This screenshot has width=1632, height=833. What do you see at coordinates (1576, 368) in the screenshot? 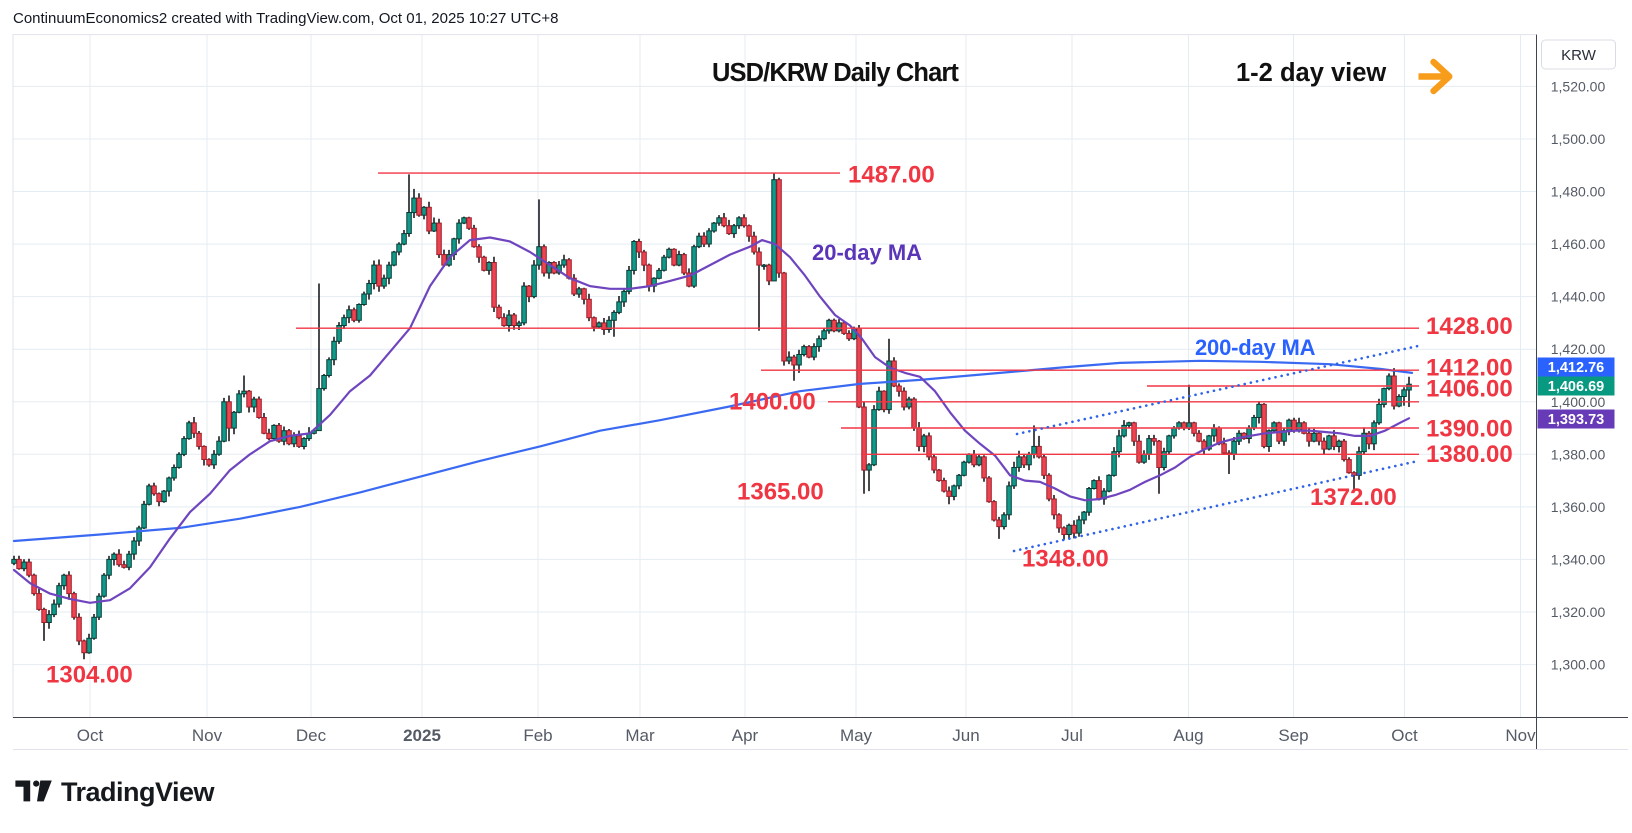
I see `svg-text: 1,412.76` at bounding box center [1576, 368].